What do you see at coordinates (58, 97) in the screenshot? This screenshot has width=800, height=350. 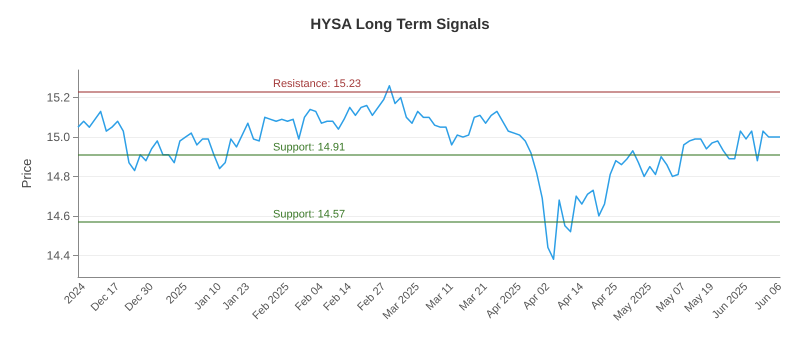 I see `y-tick-label: 15.2` at bounding box center [58, 97].